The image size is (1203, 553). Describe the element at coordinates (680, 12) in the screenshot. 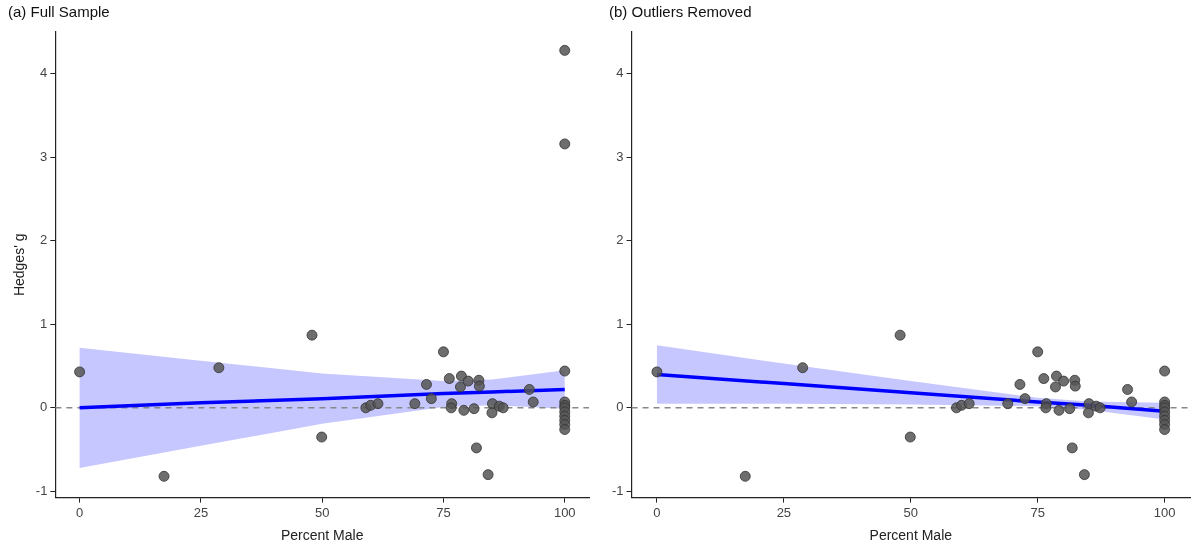

I see `chart-title: (b) Outliers Removed` at that location.